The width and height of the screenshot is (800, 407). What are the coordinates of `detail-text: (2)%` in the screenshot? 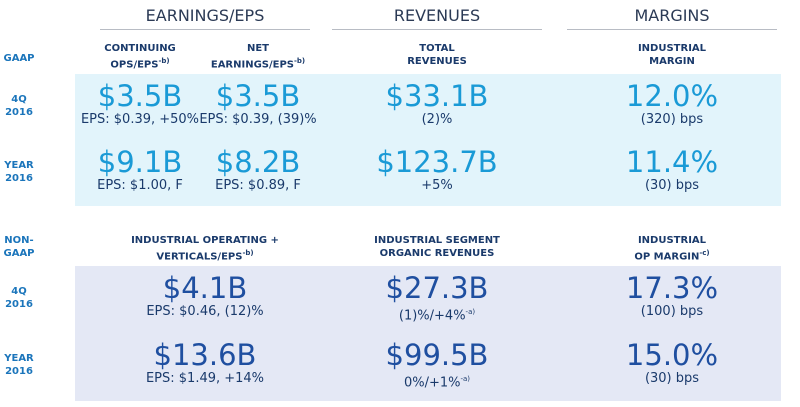 It's located at (437, 119).